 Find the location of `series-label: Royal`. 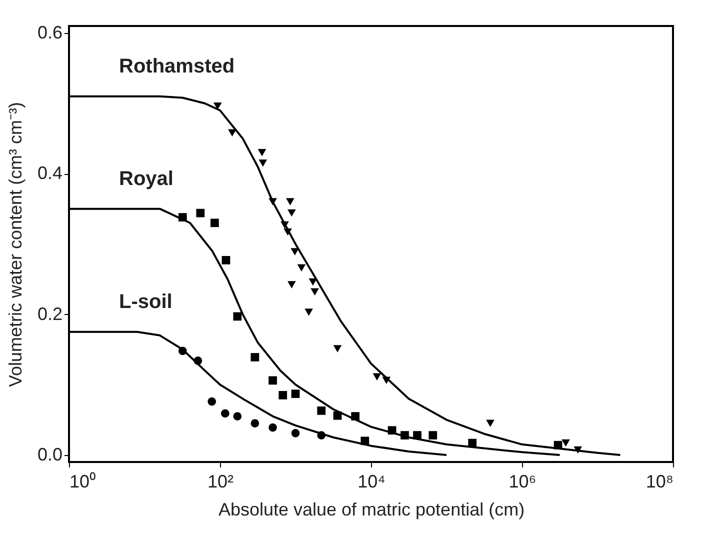

series-label: Royal is located at coordinates (146, 179).